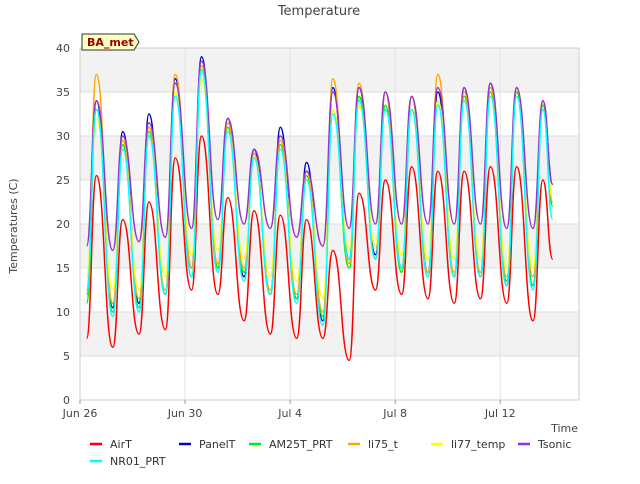 The height and width of the screenshot is (484, 640). Describe the element at coordinates (478, 444) in the screenshot. I see `legend-label: li77_temp` at that location.